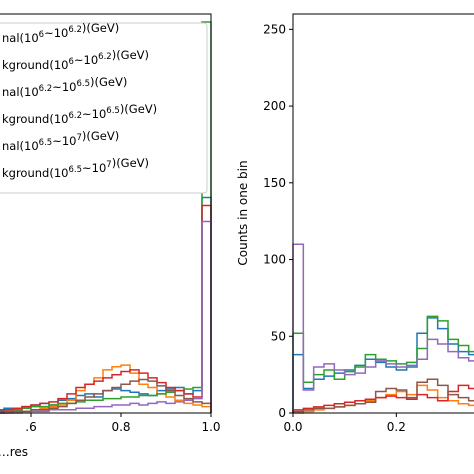 The width and height of the screenshot is (474, 474). What do you see at coordinates (274, 29) in the screenshot?
I see `right-y-tick-label: 250` at bounding box center [274, 29].